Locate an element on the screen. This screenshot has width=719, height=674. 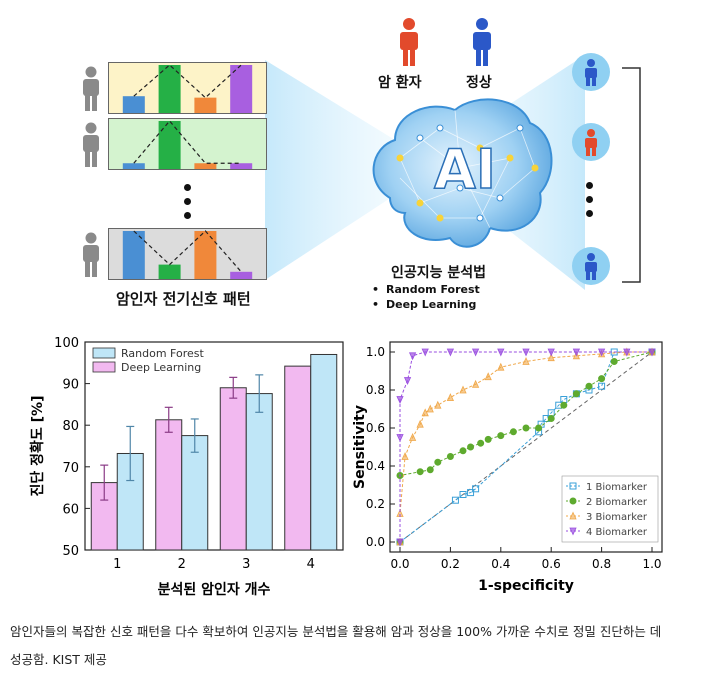
method-item: • Random Forest is located at coordinates (426, 289).